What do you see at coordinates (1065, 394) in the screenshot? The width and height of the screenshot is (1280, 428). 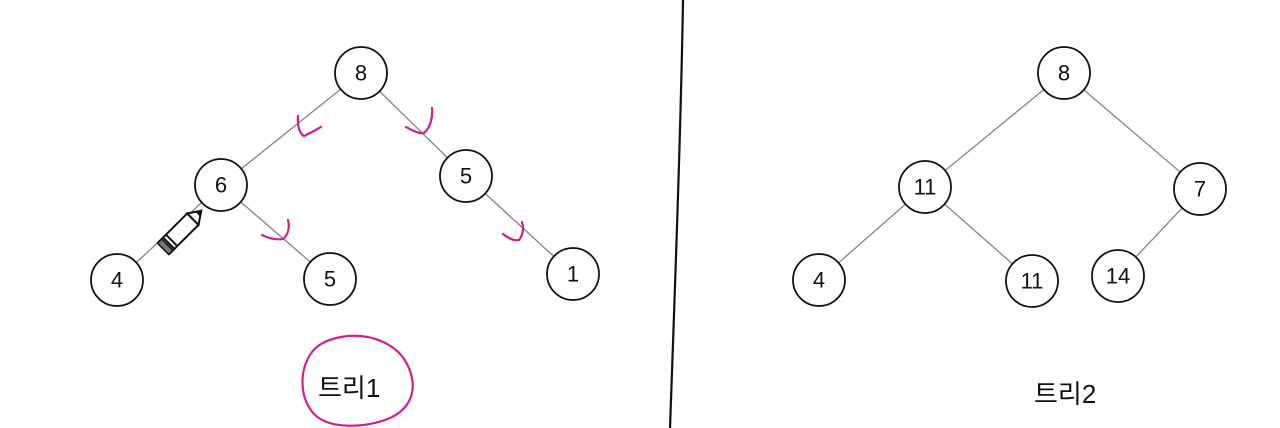 I see `tree2-title: 트리2` at bounding box center [1065, 394].